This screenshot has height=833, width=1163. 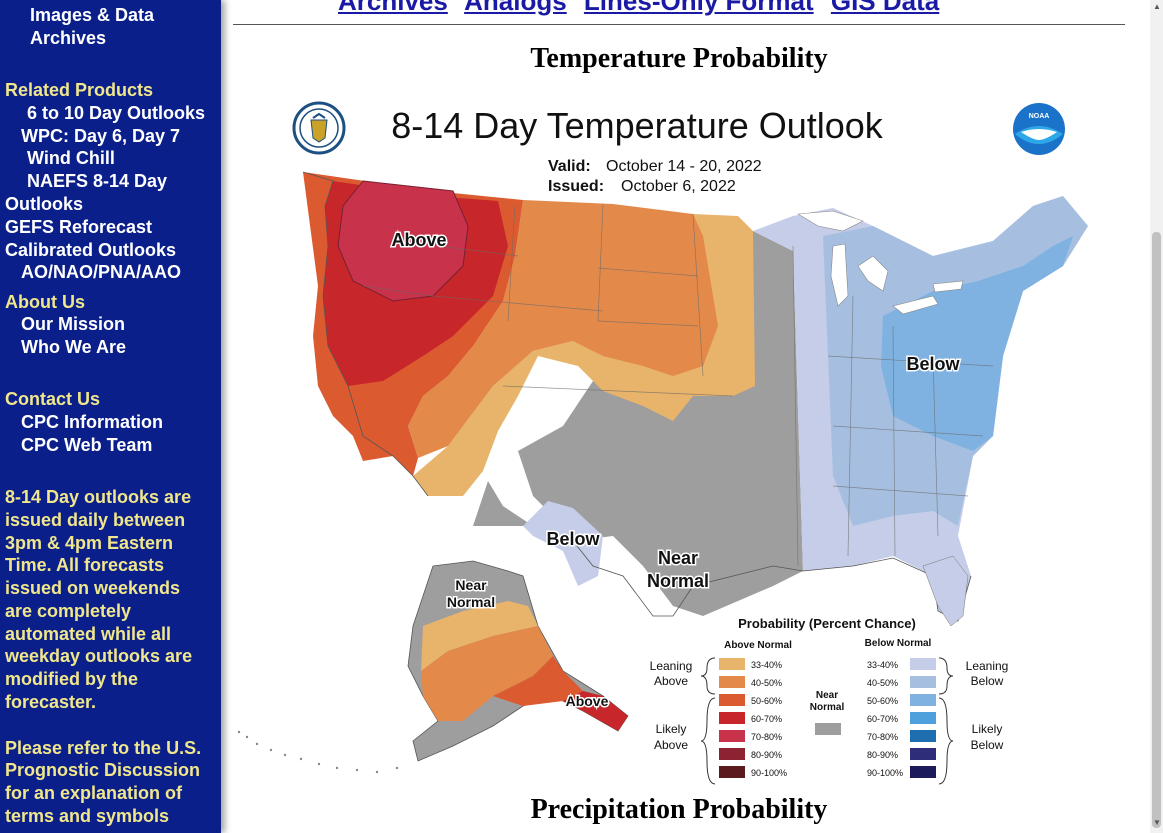 I want to click on vertical-scrollbar: ▲ ▼, so click(x=1156, y=416).